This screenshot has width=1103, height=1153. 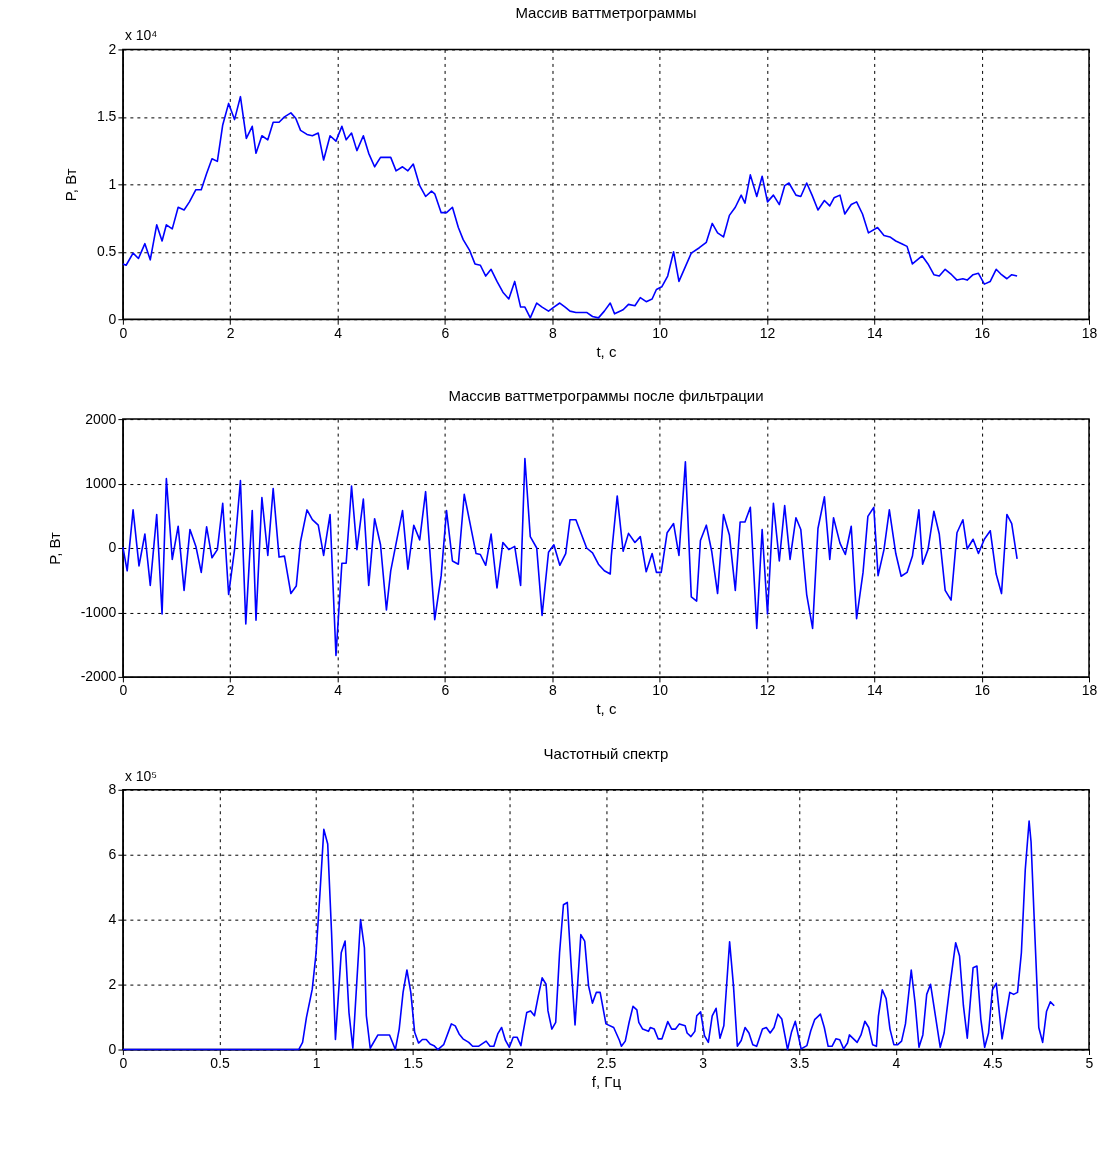 I want to click on x-tick-label: 1, so click(x=316, y=1063).